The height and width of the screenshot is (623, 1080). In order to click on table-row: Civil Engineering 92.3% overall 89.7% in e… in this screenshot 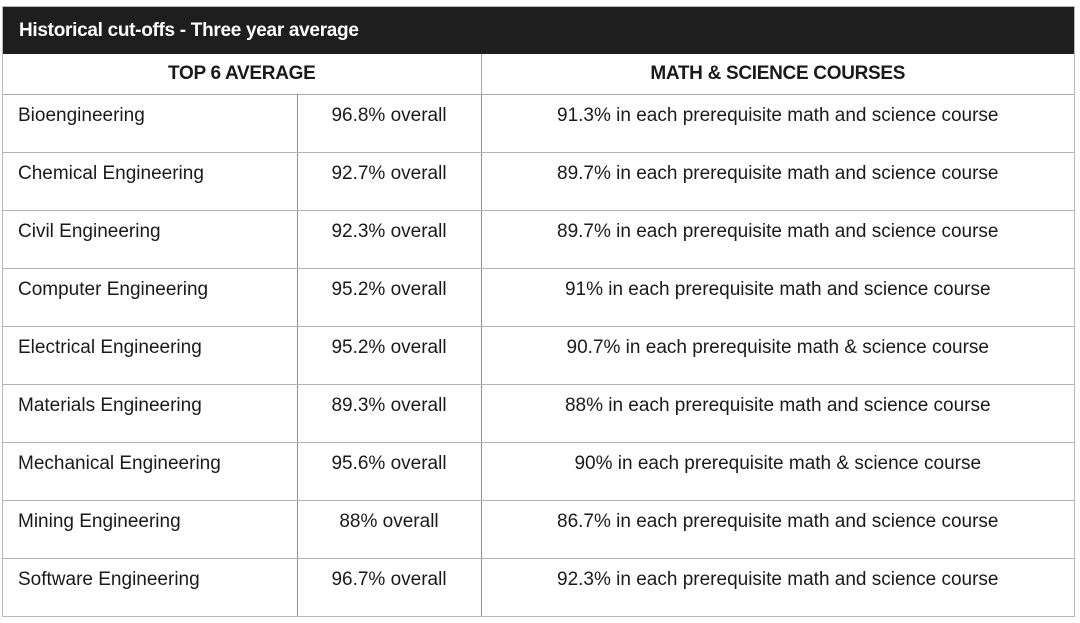, I will do `click(538, 239)`.